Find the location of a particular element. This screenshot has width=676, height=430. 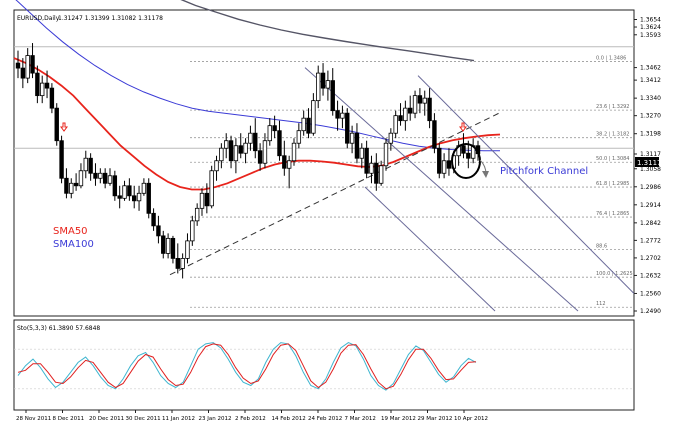

date-tick-label: 20 Dec 2011 is located at coordinates (106, 419).